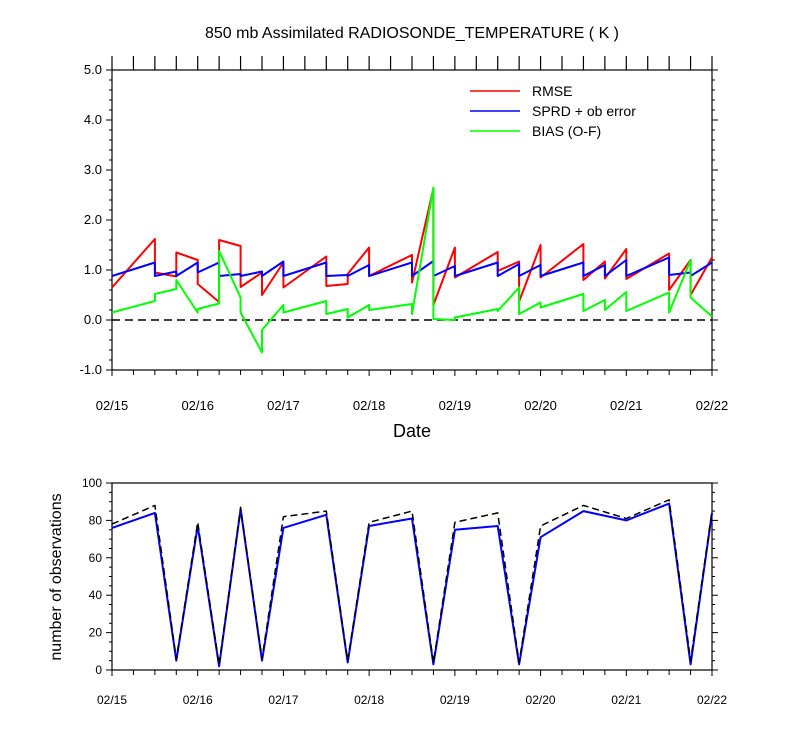  Describe the element at coordinates (96, 520) in the screenshot. I see `bottom-y-tick-label: 80` at that location.